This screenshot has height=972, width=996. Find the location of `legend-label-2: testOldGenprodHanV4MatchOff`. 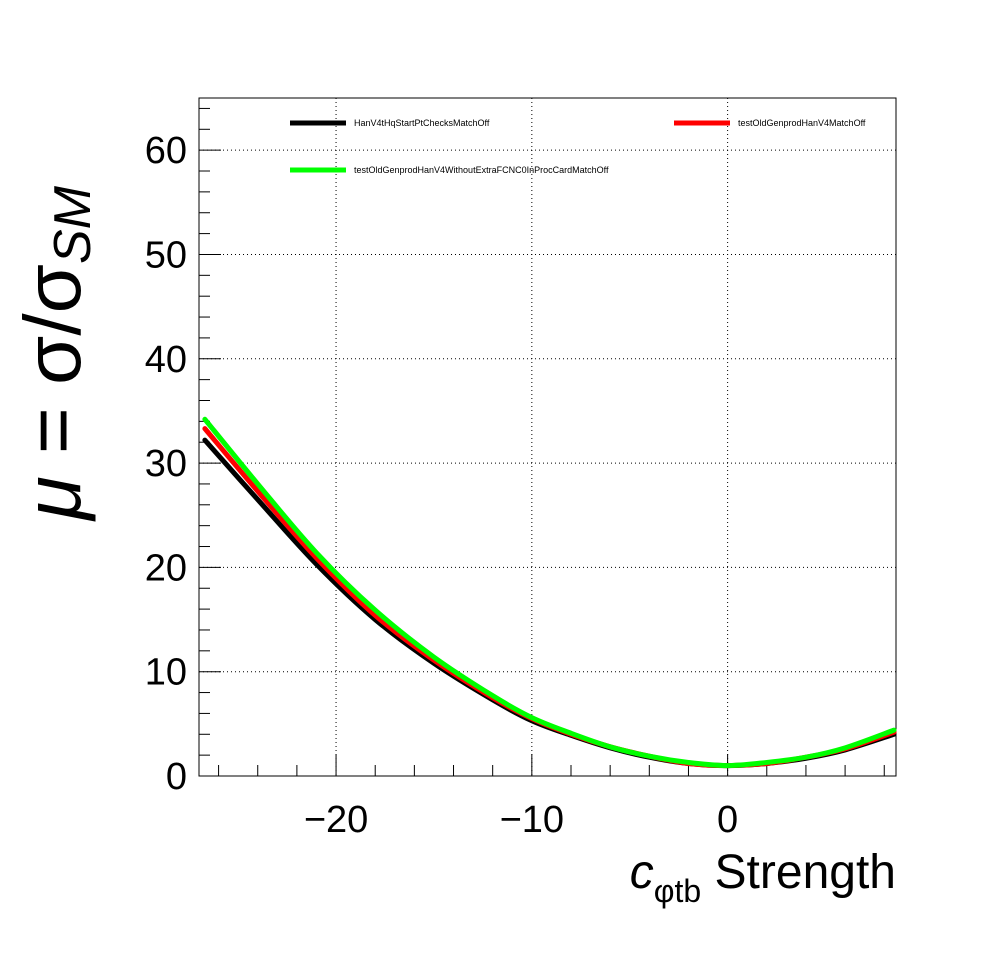

legend-label-2: testOldGenprodHanV4MatchOff is located at coordinates (802, 123).